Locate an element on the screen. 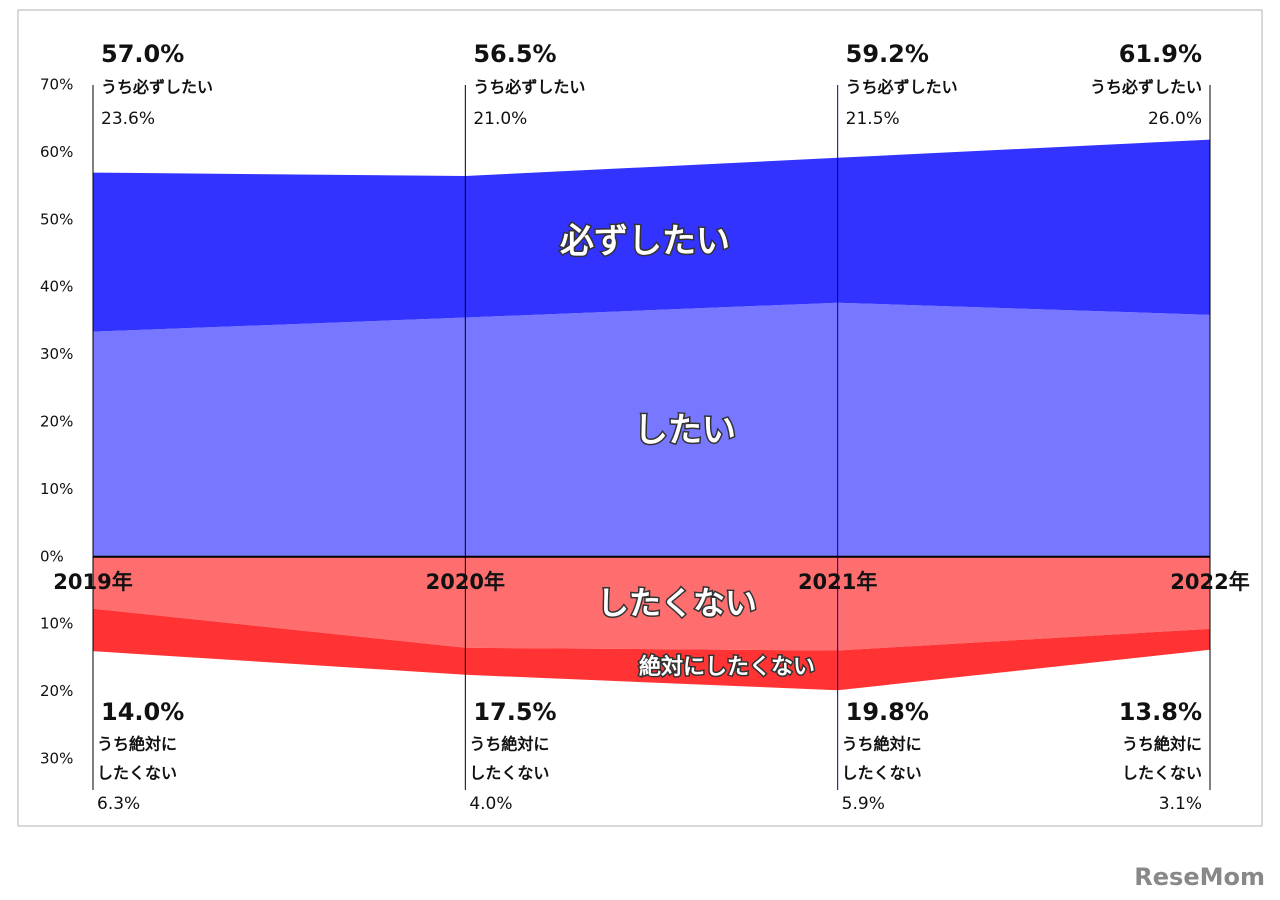  value-label: 5.9% is located at coordinates (863, 804).